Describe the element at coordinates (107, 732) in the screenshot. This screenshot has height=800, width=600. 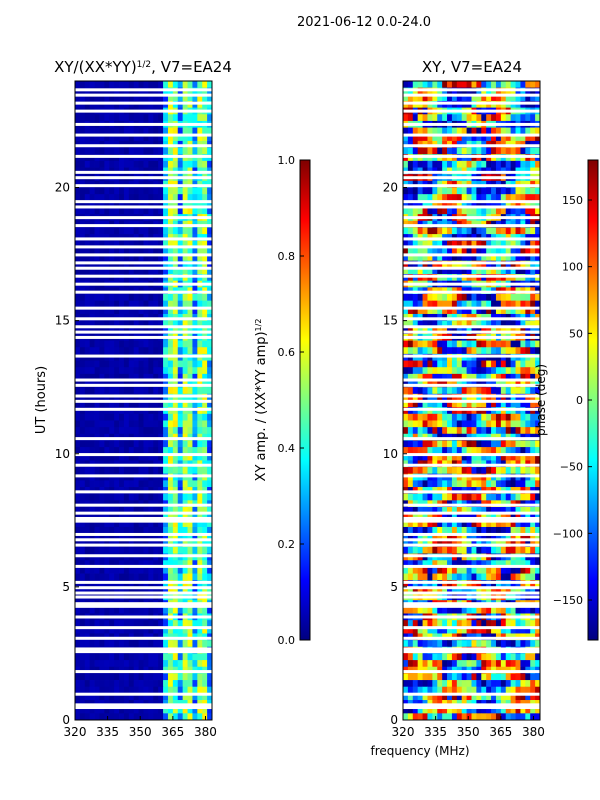
I see `x-tick-label: 335` at that location.